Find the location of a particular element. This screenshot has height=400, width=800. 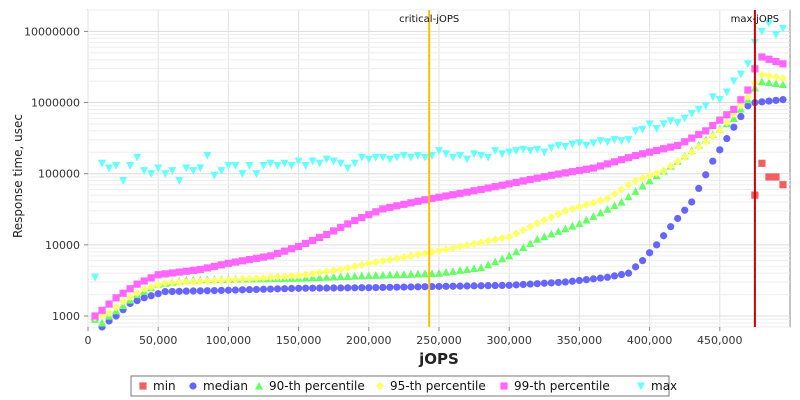

vline-label-critical-jops: critical-jOPS is located at coordinates (429, 19).